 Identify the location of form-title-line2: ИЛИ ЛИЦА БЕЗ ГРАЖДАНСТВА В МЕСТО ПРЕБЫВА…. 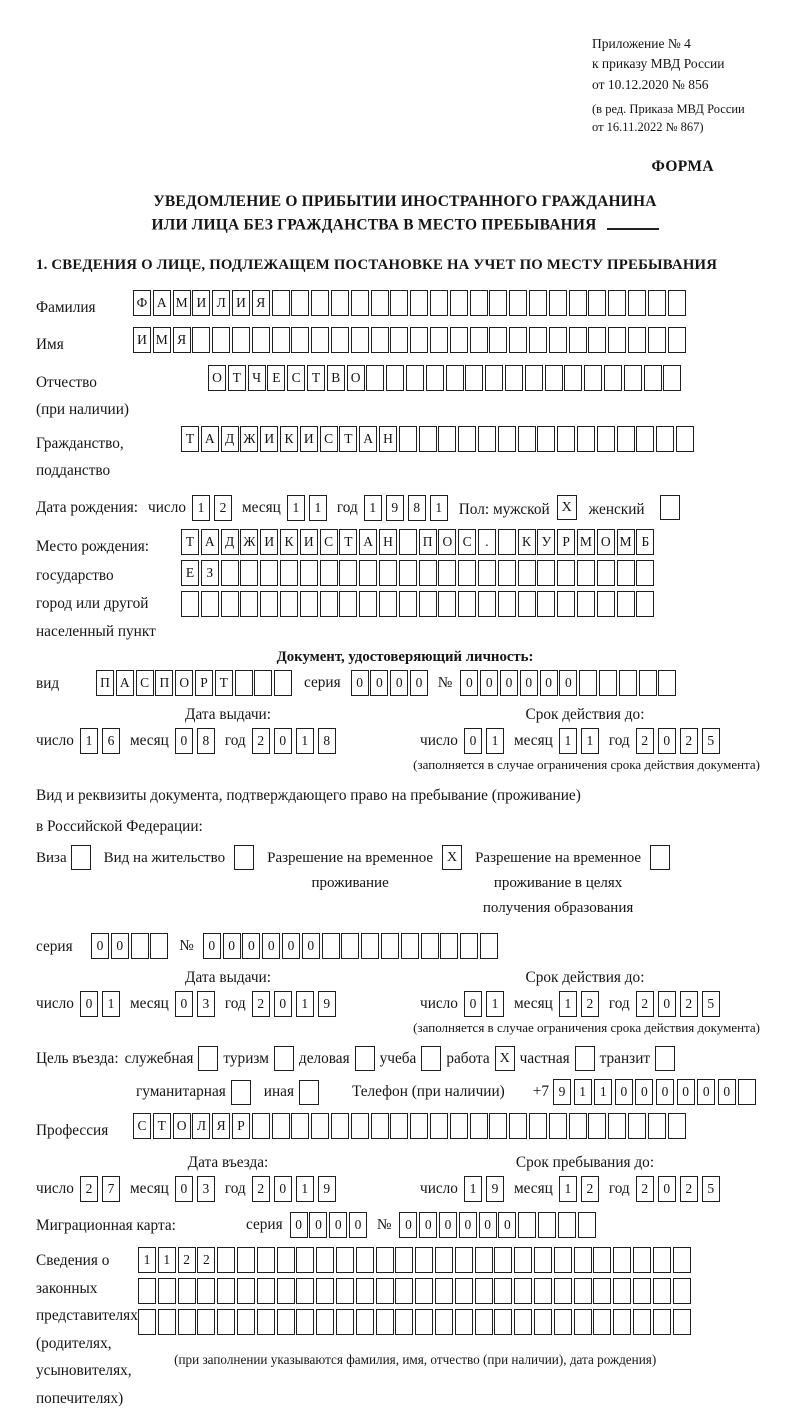
(374, 225).